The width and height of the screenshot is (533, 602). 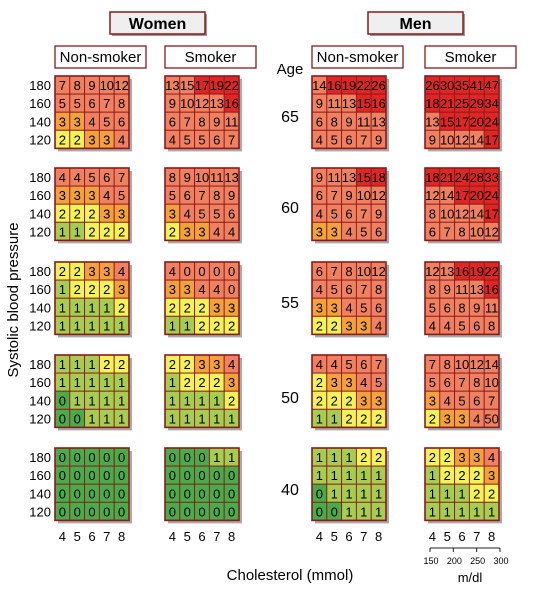 I want to click on cell-value: 18, so click(x=432, y=103).